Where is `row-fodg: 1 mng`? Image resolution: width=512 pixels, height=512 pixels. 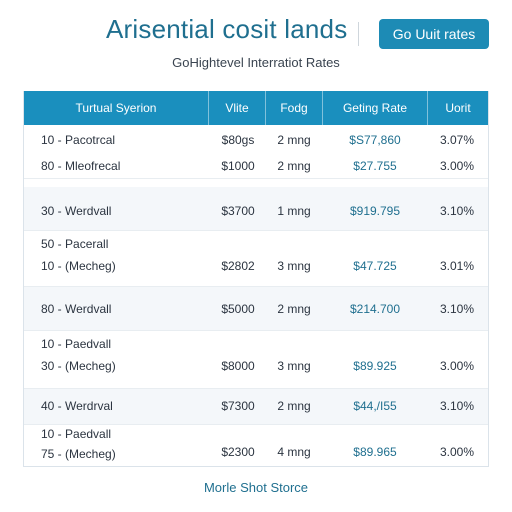
row-fodg: 1 mng is located at coordinates (294, 211).